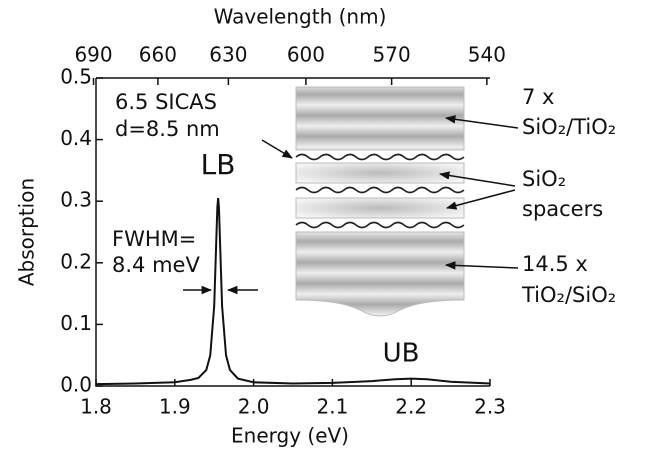 The width and height of the screenshot is (669, 455). Describe the element at coordinates (166, 102) in the screenshot. I see `annotation: 6.5 SICAS` at that location.